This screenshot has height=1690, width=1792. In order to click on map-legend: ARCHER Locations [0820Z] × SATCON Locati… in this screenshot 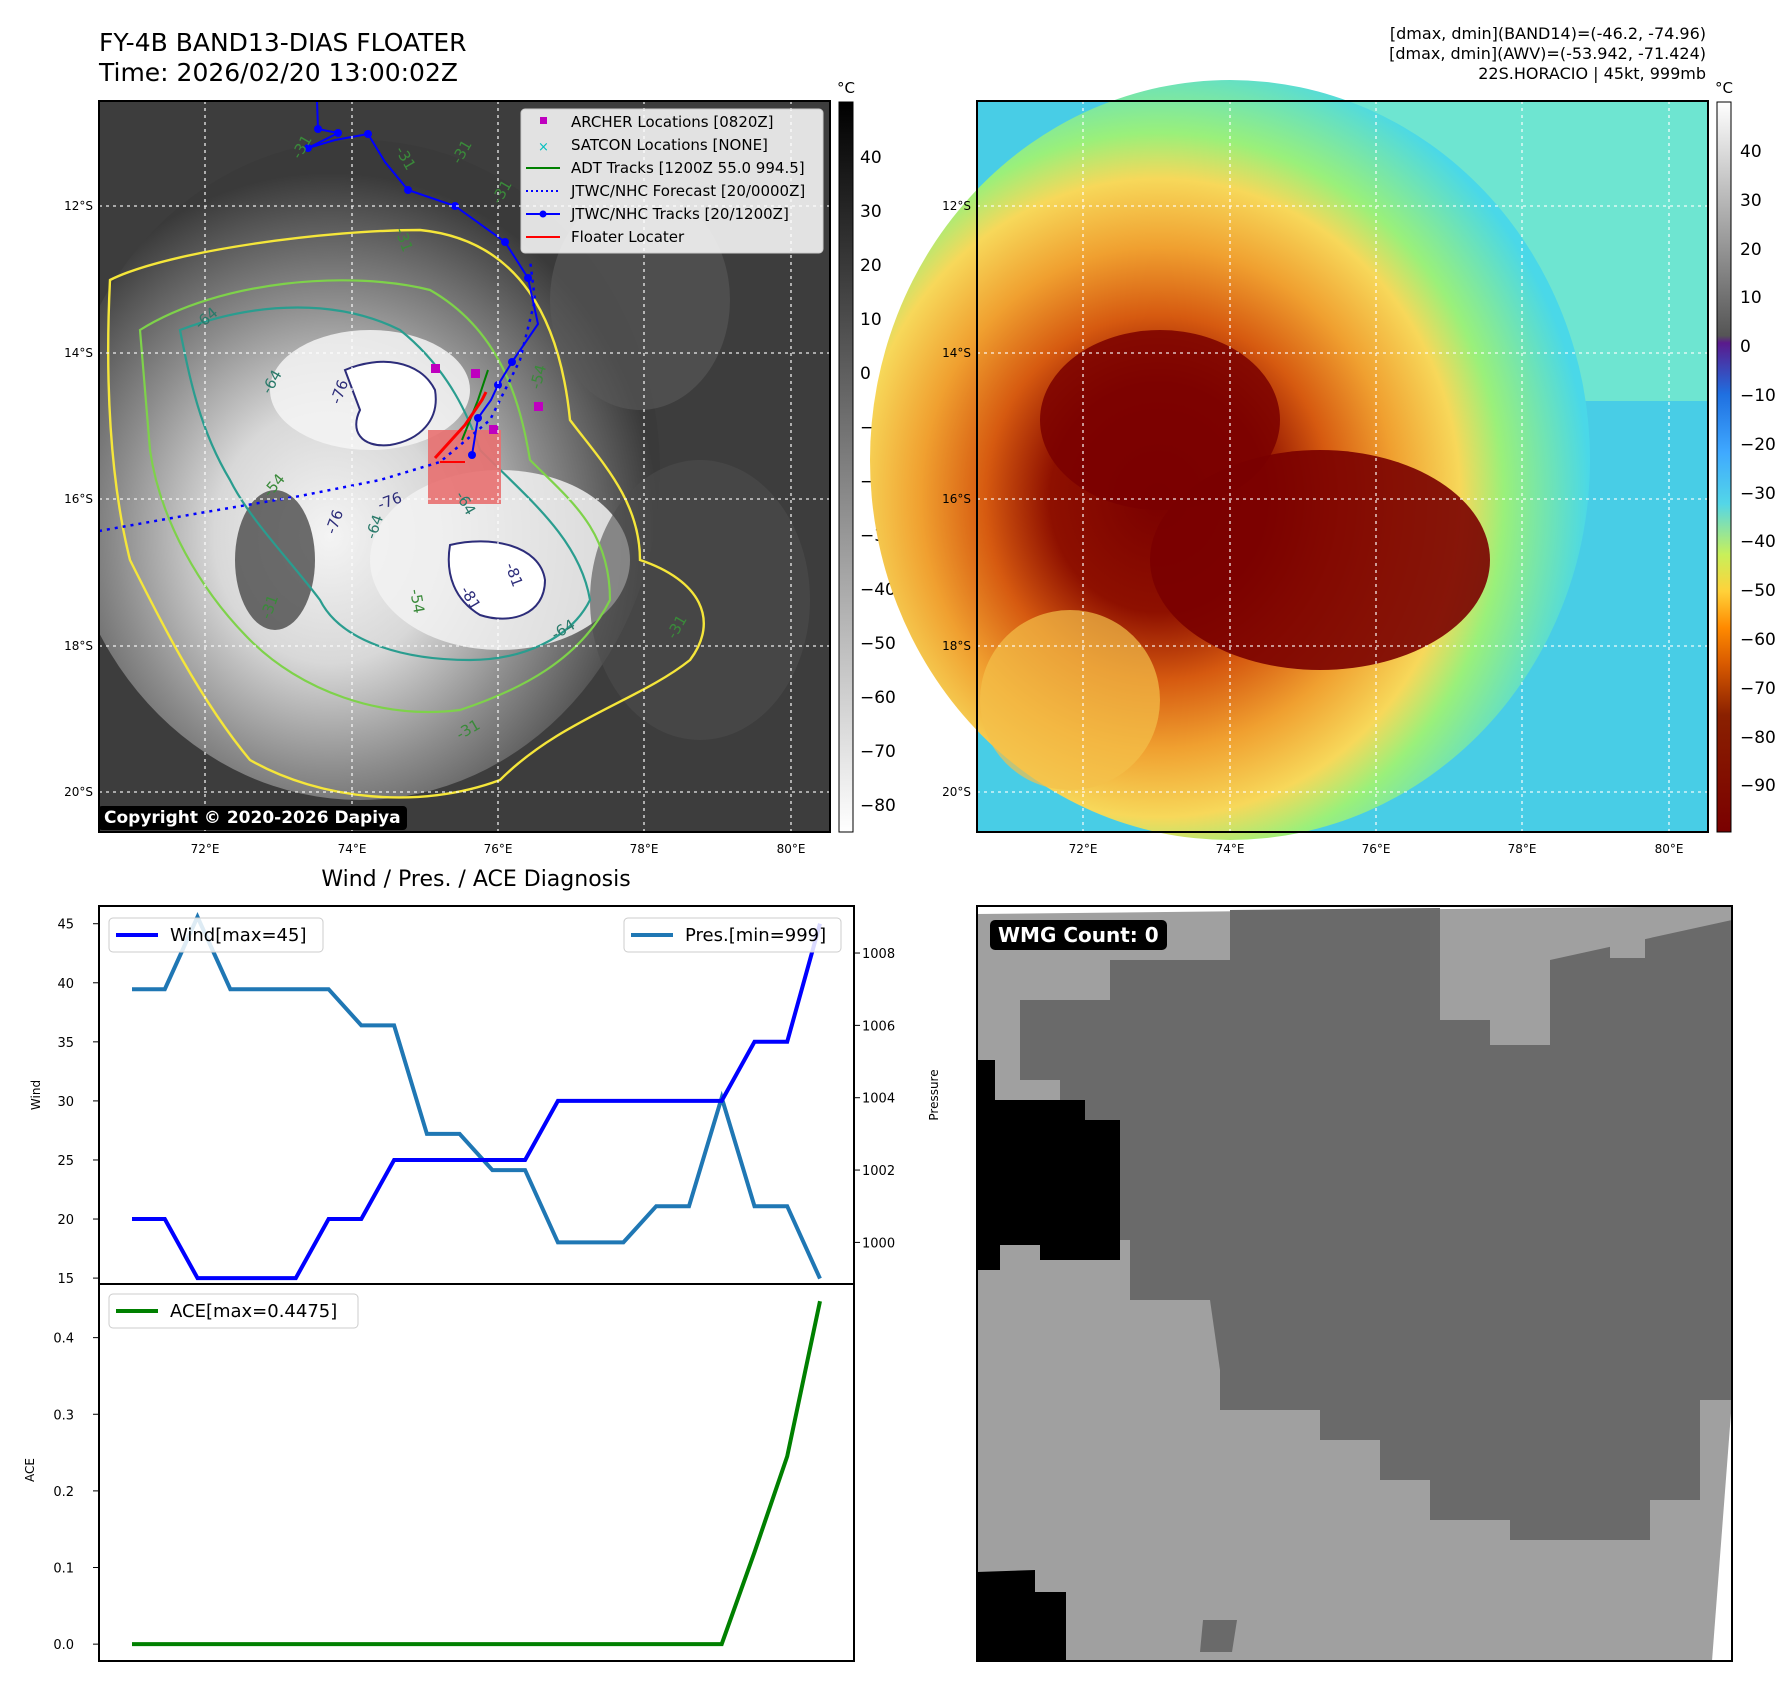, I will do `click(672, 181)`.